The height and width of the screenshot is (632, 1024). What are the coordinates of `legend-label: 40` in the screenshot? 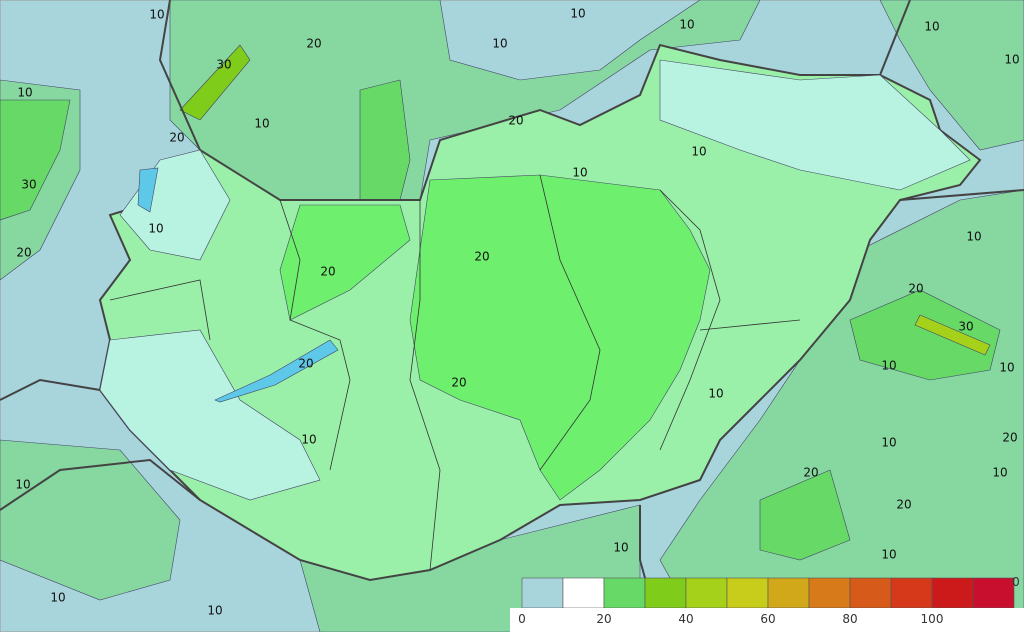 It's located at (685, 619).